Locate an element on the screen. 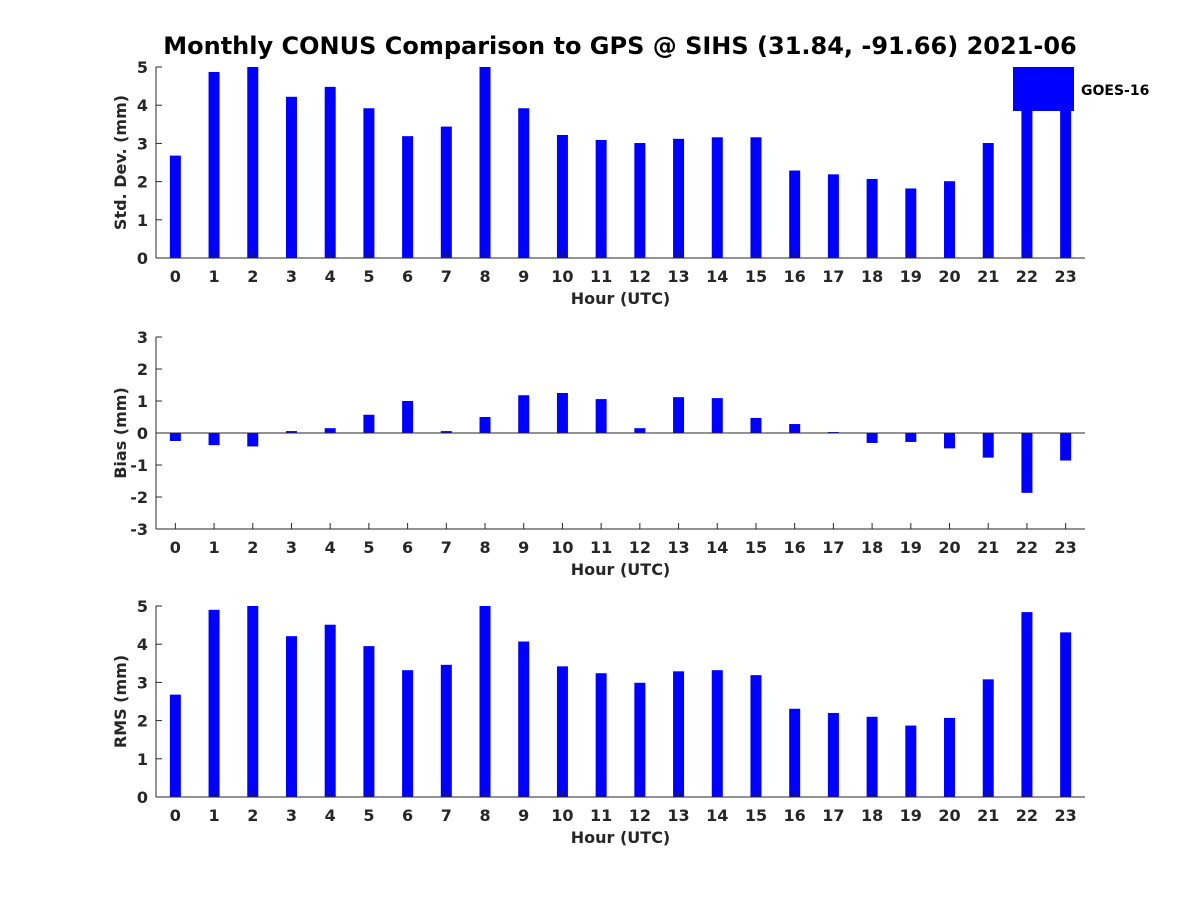  stddev-x-tick-label-11: 11 is located at coordinates (601, 276).